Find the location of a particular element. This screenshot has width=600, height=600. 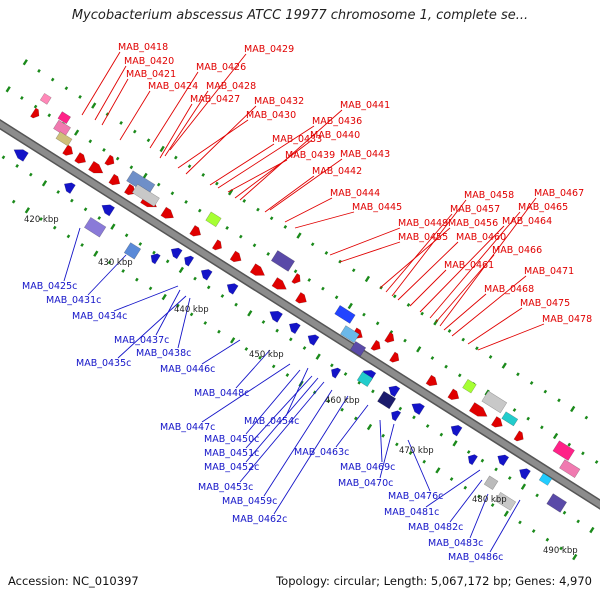

forward-gene-label: MAB_0456 is located at coordinates (473, 223).